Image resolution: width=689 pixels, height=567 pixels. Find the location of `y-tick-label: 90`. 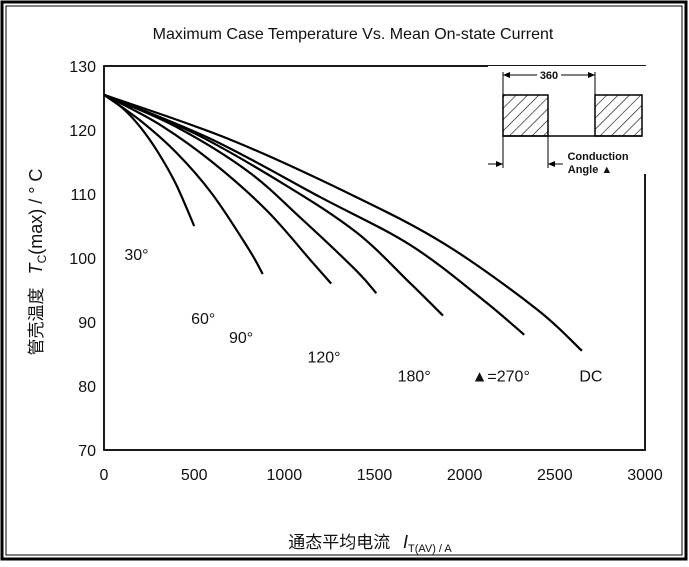

y-tick-label: 90 is located at coordinates (87, 323).